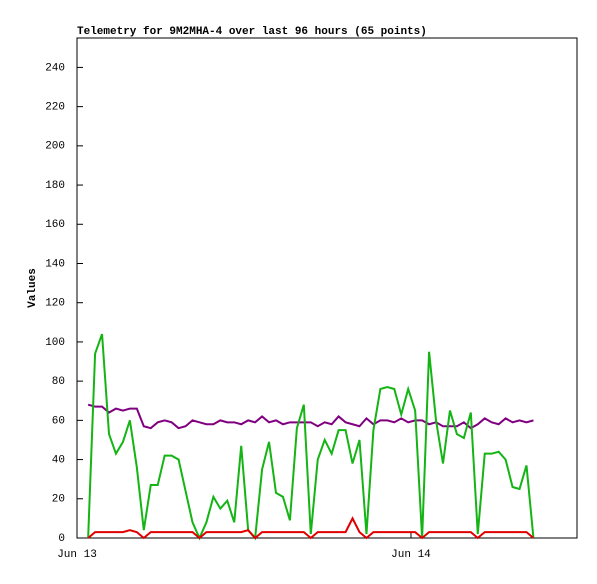 The height and width of the screenshot is (584, 597). Describe the element at coordinates (55, 304) in the screenshot. I see `y-tick-label: 120` at that location.